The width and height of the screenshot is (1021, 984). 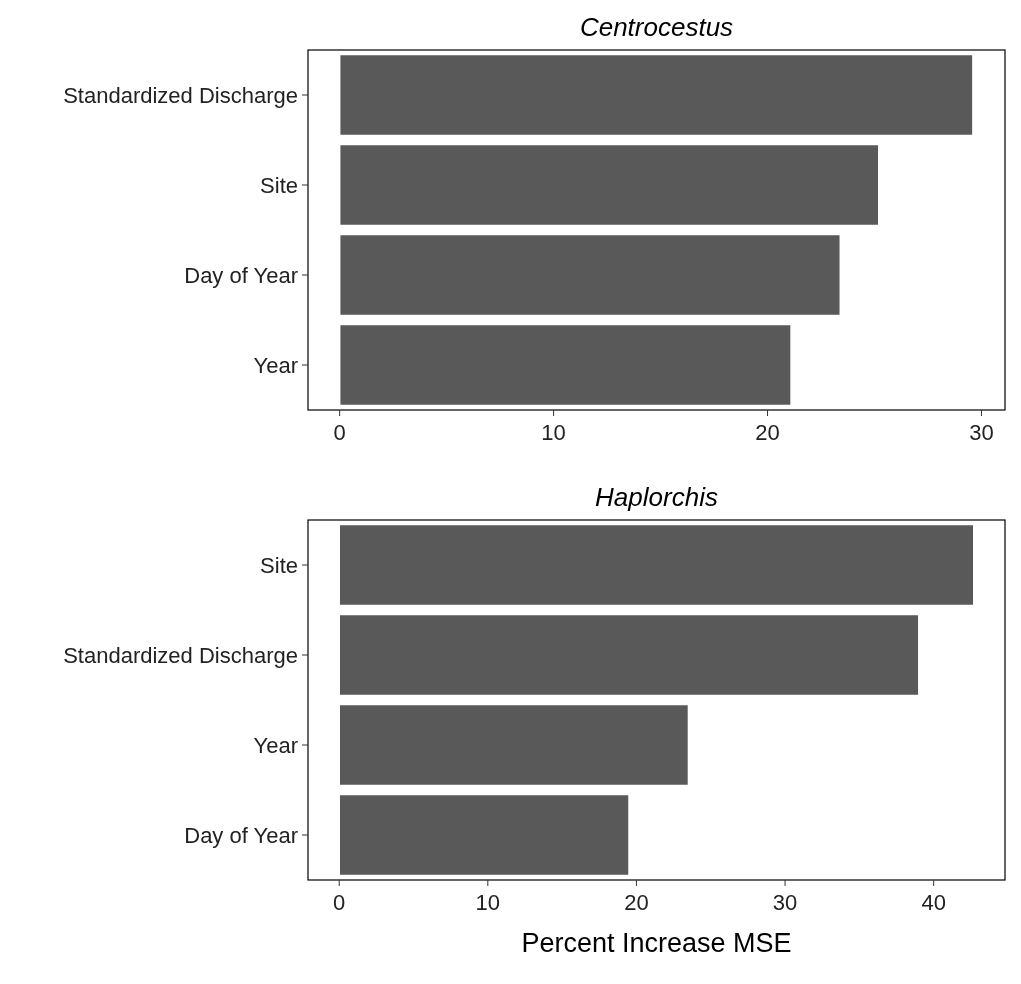 I want to click on chart-title: Haplorchis, so click(x=656, y=497).